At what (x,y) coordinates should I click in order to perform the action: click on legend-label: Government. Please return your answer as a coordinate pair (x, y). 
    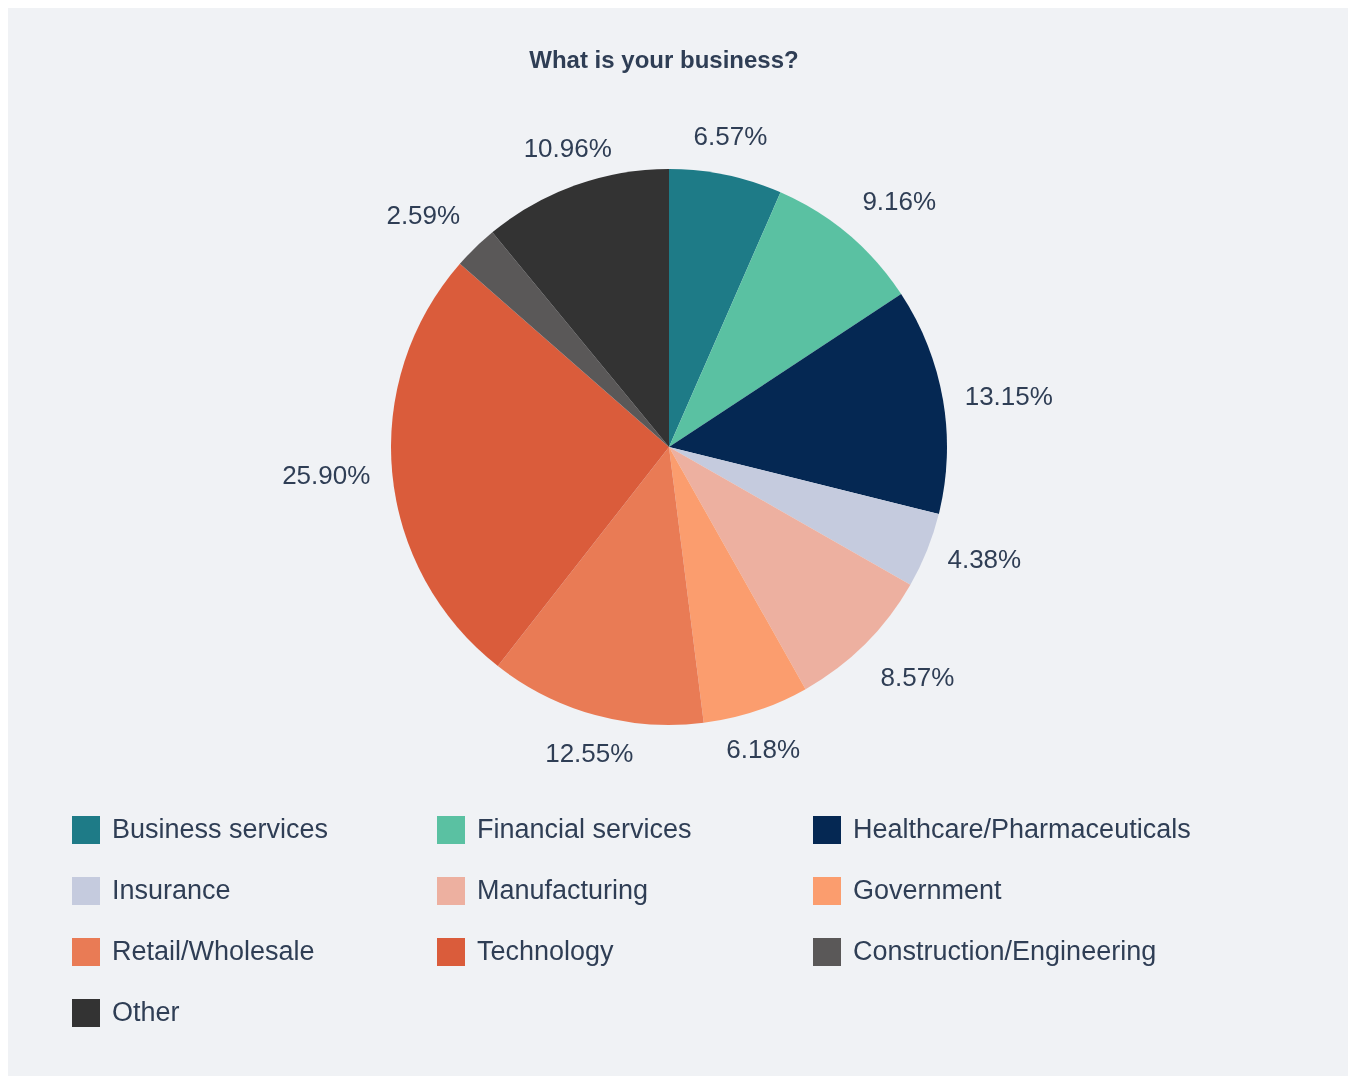
    Looking at the image, I should click on (927, 890).